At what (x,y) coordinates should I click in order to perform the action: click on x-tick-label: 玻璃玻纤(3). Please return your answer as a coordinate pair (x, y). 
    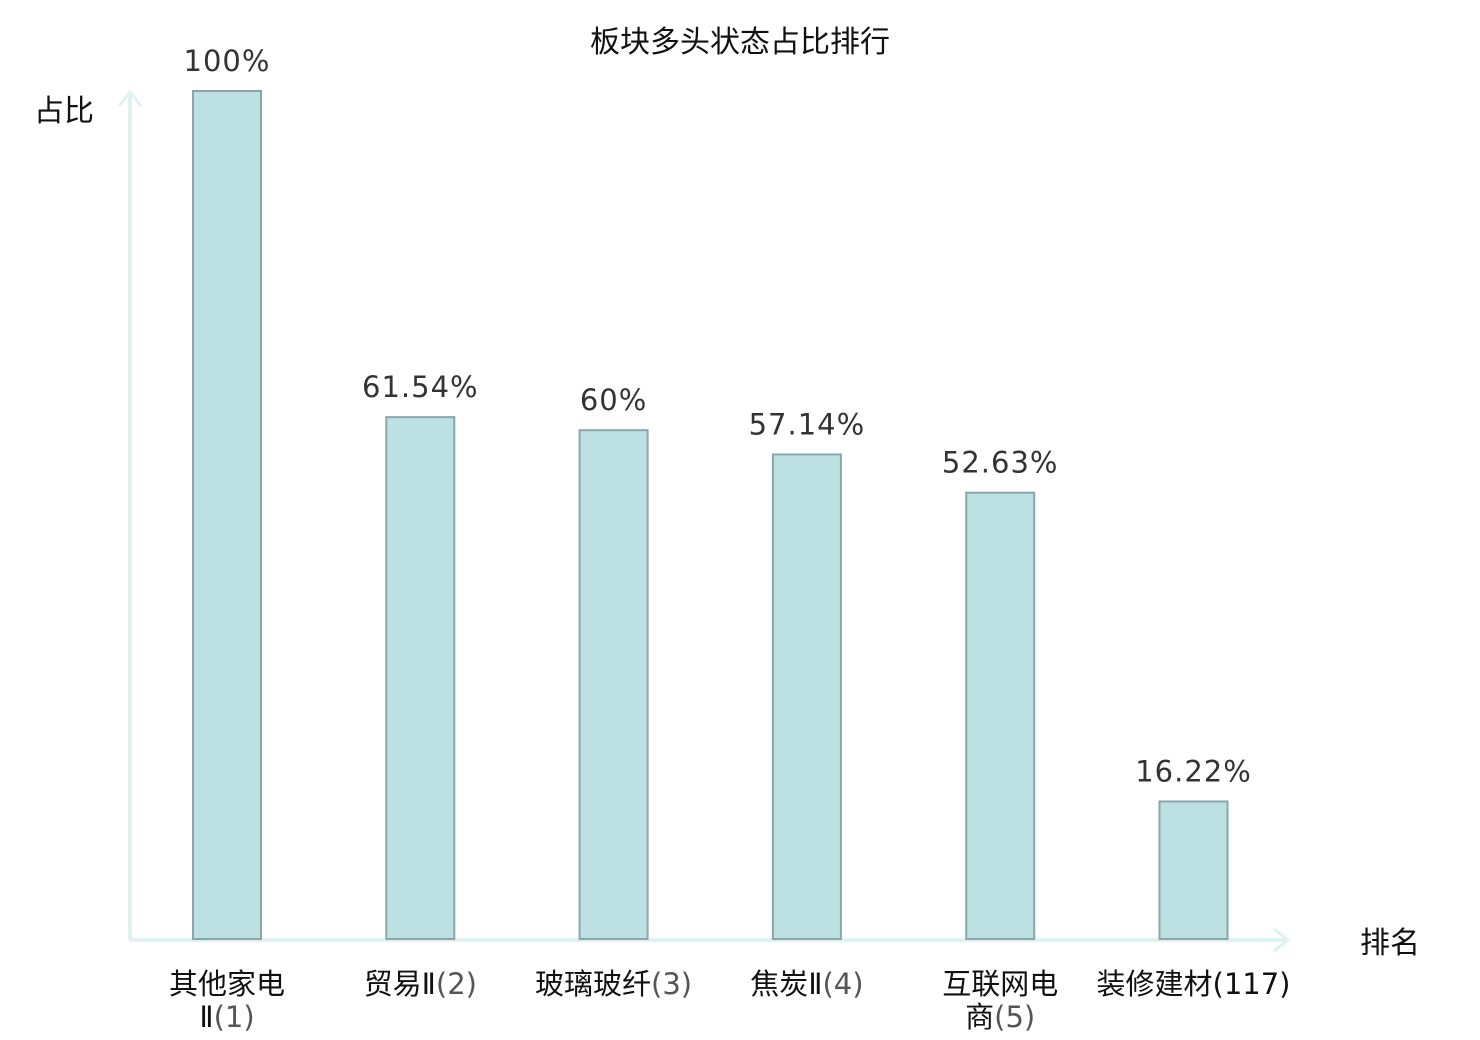
    Looking at the image, I should click on (613, 984).